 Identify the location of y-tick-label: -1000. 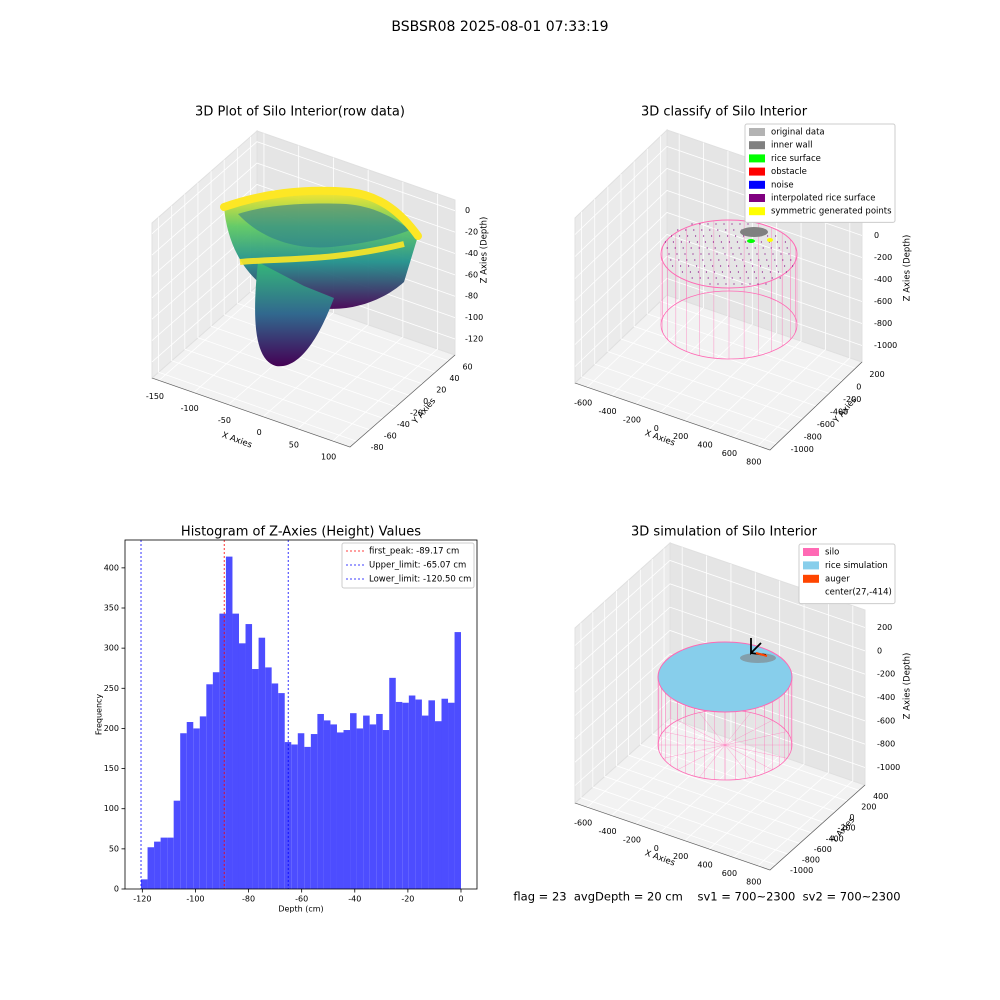
(802, 449).